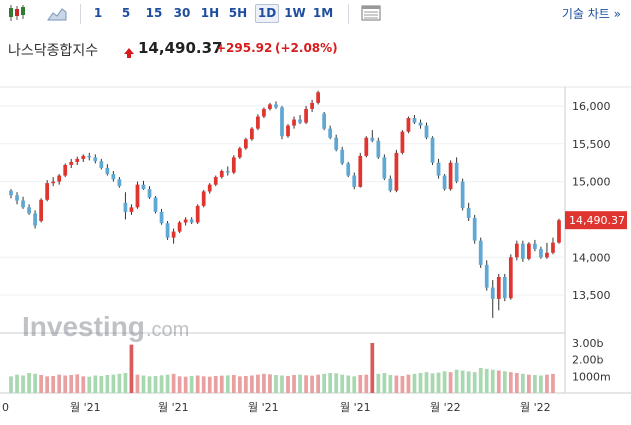 The height and width of the screenshot is (425, 631). Describe the element at coordinates (267, 13) in the screenshot. I see `interval-button-1d: 1D` at that location.